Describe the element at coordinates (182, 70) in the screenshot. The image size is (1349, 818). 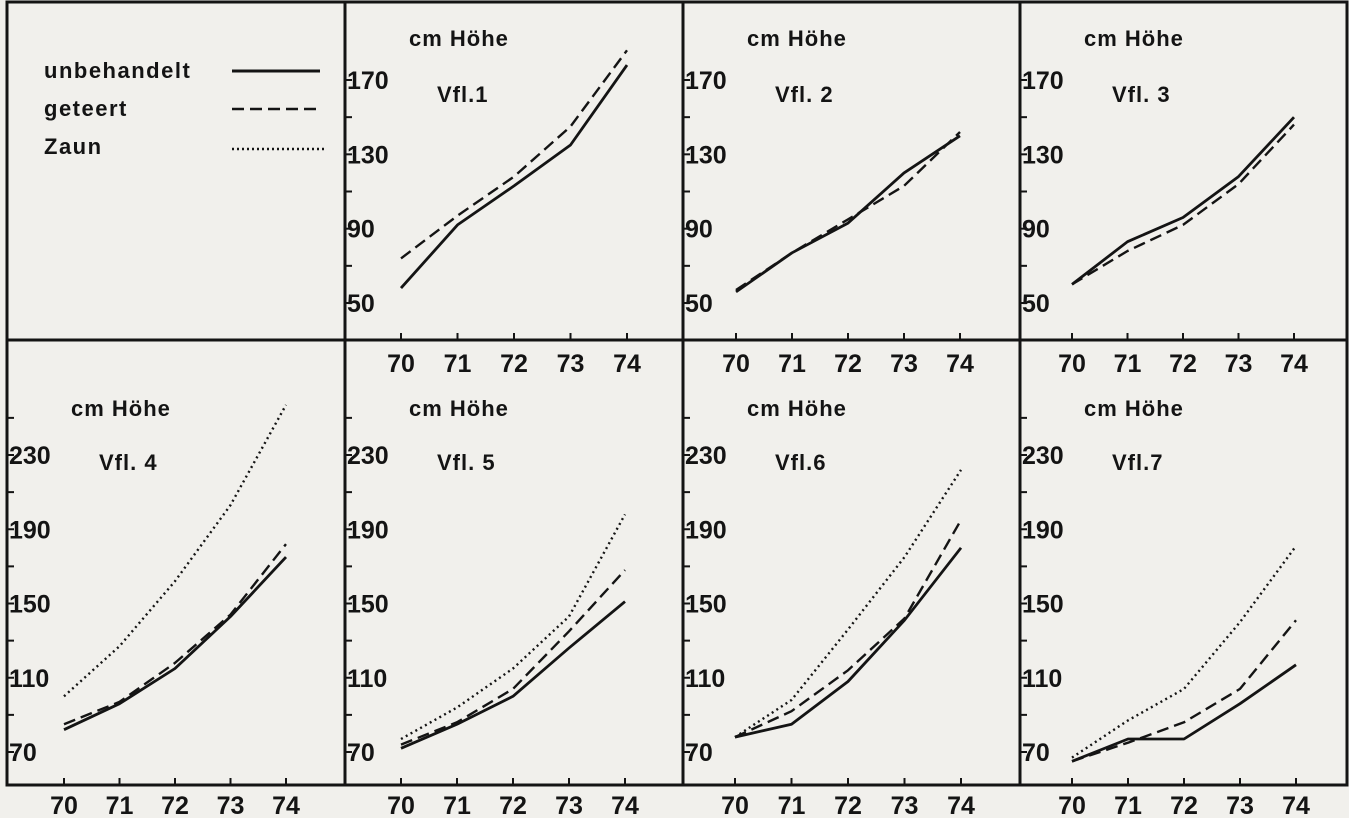
I see `legend-entry-unbehandelt: unbehandelt` at that location.